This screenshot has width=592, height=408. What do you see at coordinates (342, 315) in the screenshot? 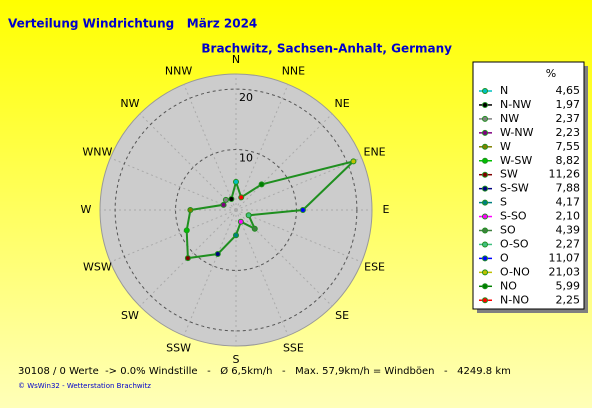
I see `direction-label: SE` at bounding box center [342, 315].